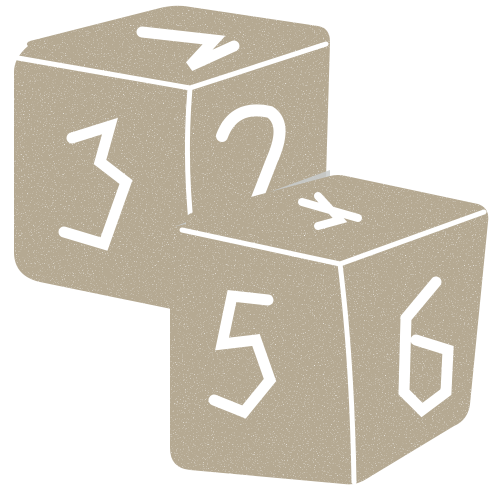 Image resolution: width=500 pixels, height=500 pixels. What do you see at coordinates (261, 247) in the screenshot?
I see `front-die-top-left-edge` at bounding box center [261, 247].